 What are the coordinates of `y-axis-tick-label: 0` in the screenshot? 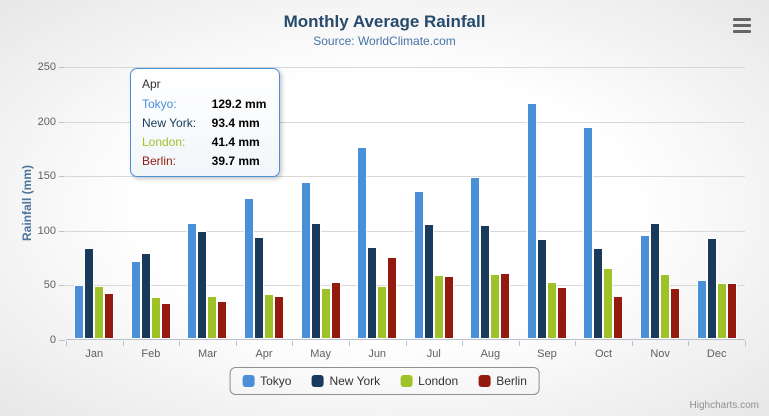 It's located at (52, 340).